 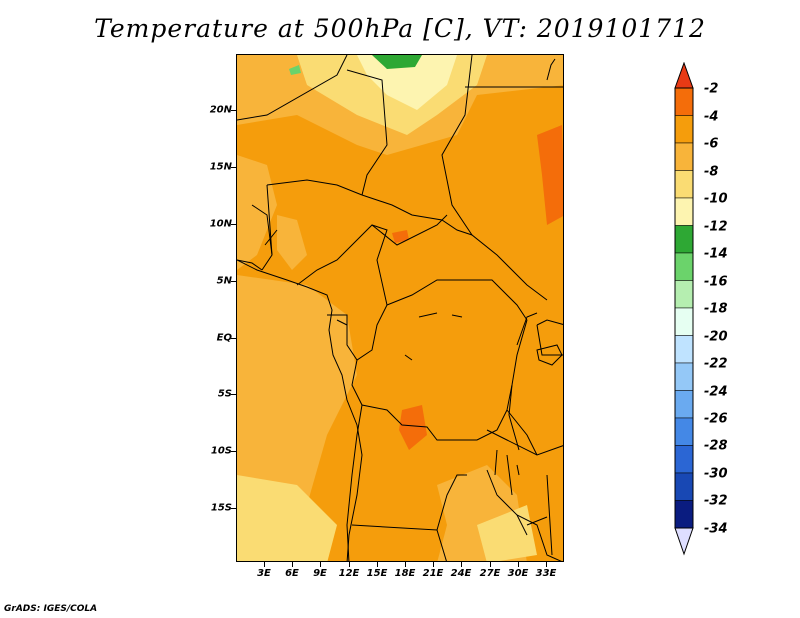 What do you see at coordinates (716, 474) in the screenshot?
I see `colorbar-label: -30` at bounding box center [716, 474].